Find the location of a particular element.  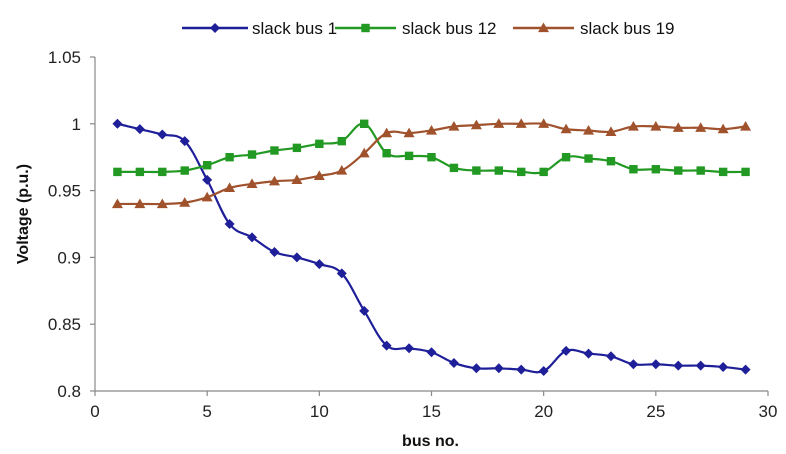

legend-label: slack bus 1 is located at coordinates (294, 28).